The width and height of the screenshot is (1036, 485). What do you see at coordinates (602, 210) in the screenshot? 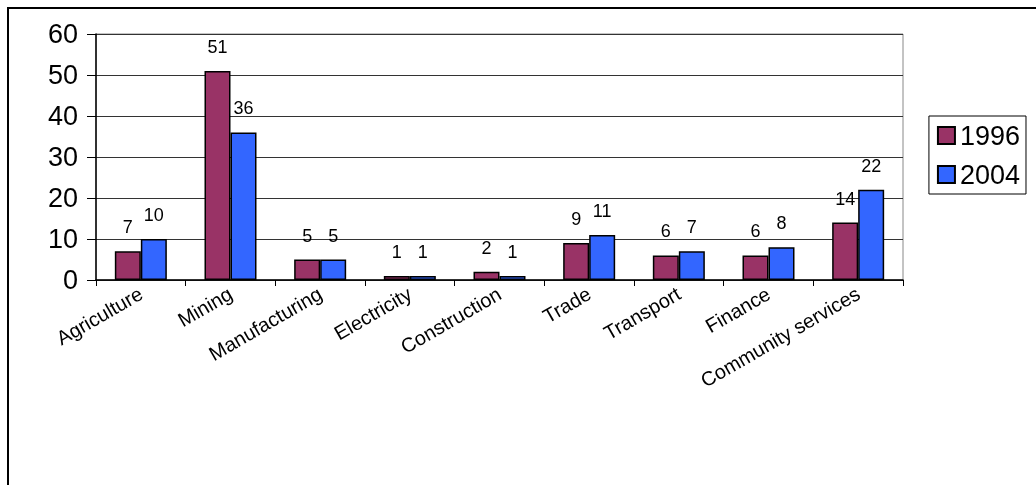
I see `data-label: 11` at bounding box center [602, 210].